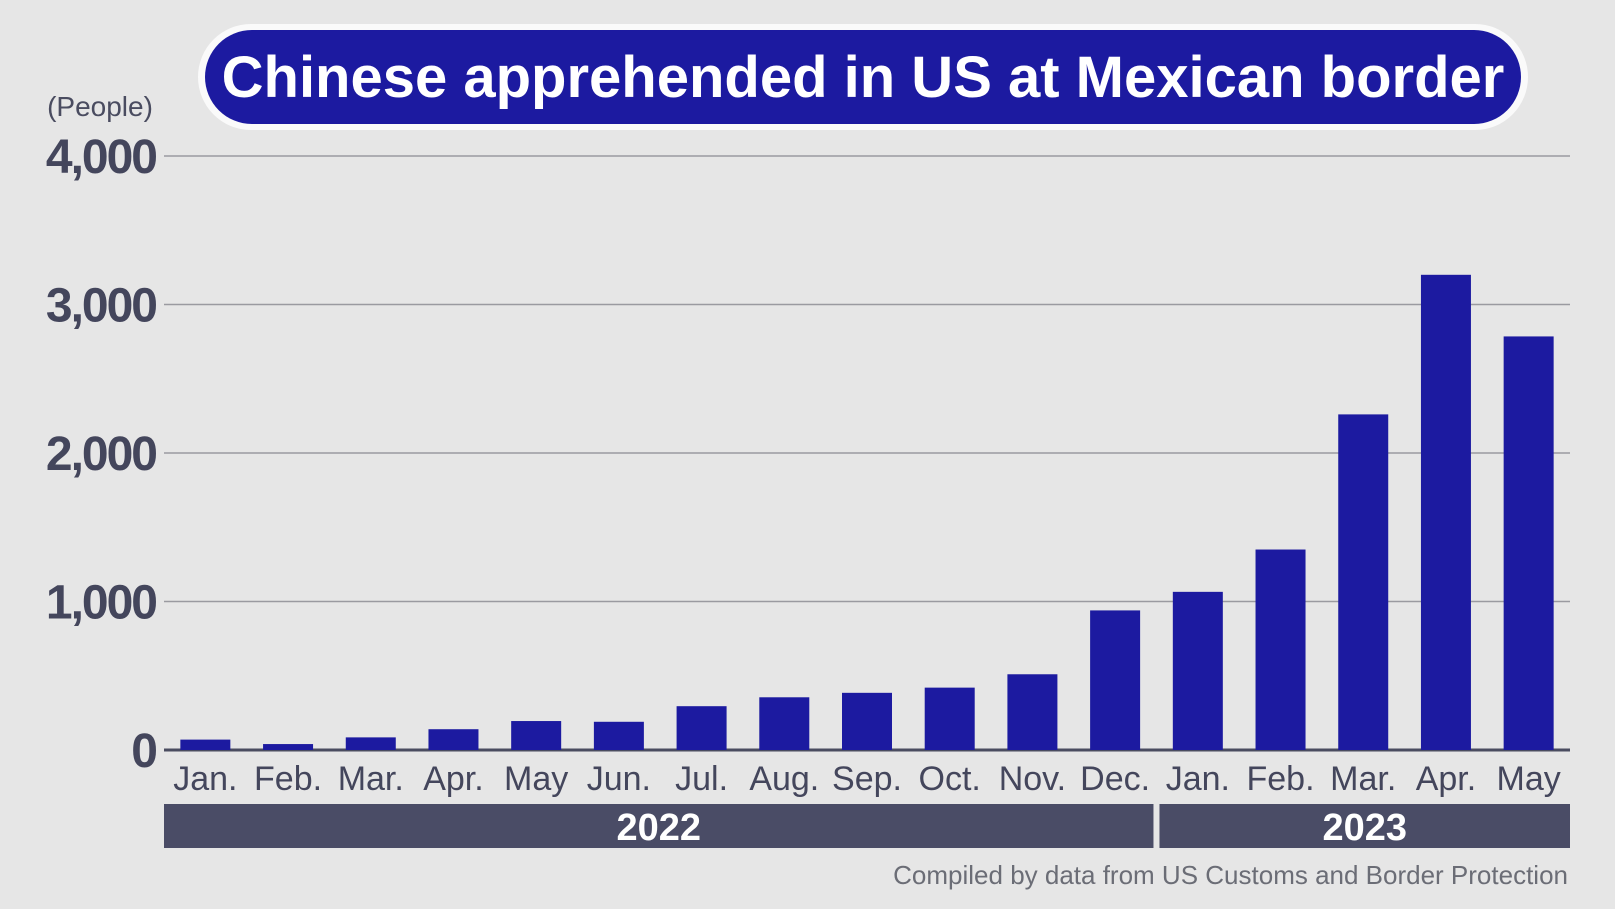  I want to click on x-tick-label: Dec., so click(1115, 779).